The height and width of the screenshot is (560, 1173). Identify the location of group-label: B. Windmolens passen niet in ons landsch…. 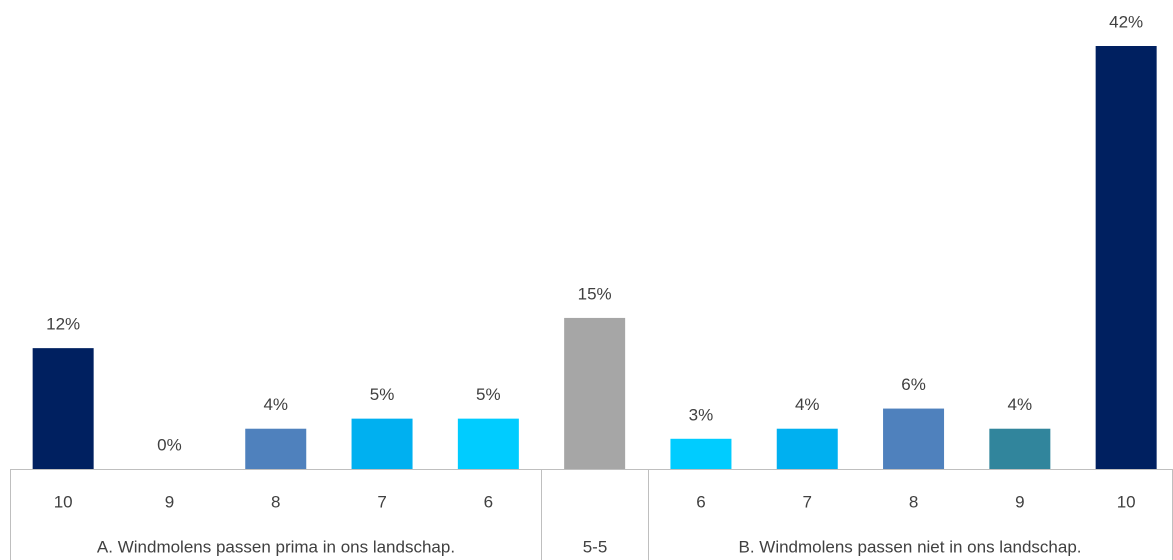
(909, 546).